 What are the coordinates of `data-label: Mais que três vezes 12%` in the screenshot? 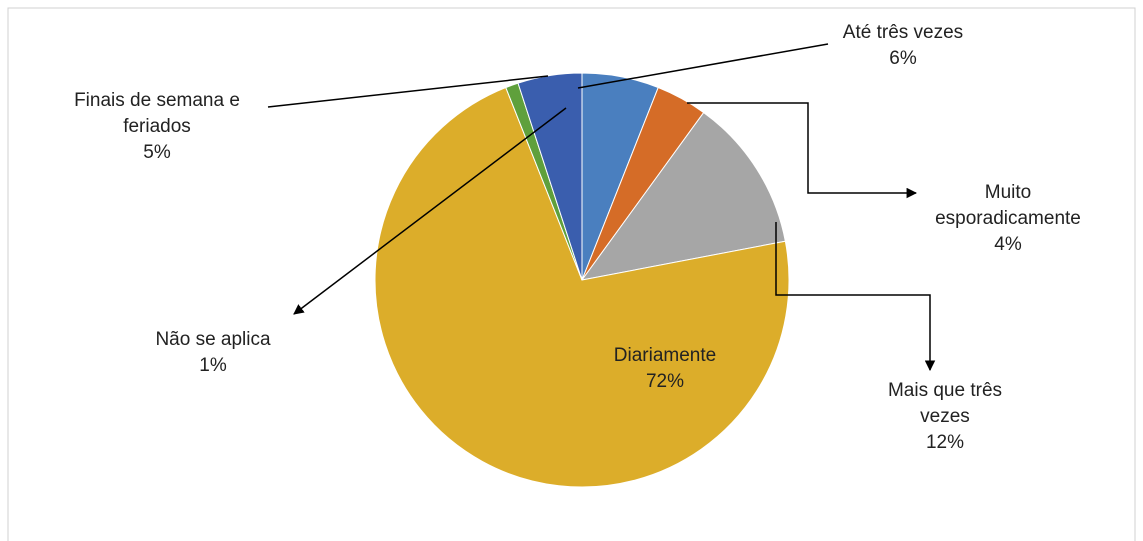 It's located at (945, 417).